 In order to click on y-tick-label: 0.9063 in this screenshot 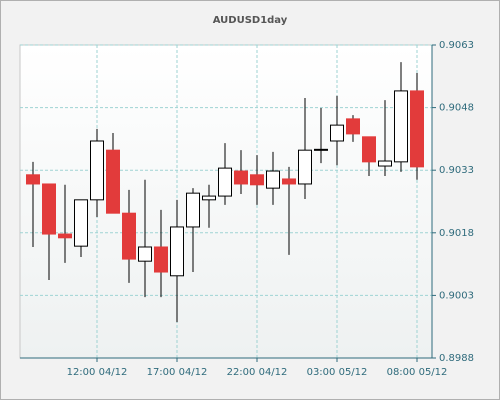, I will do `click(456, 45)`.